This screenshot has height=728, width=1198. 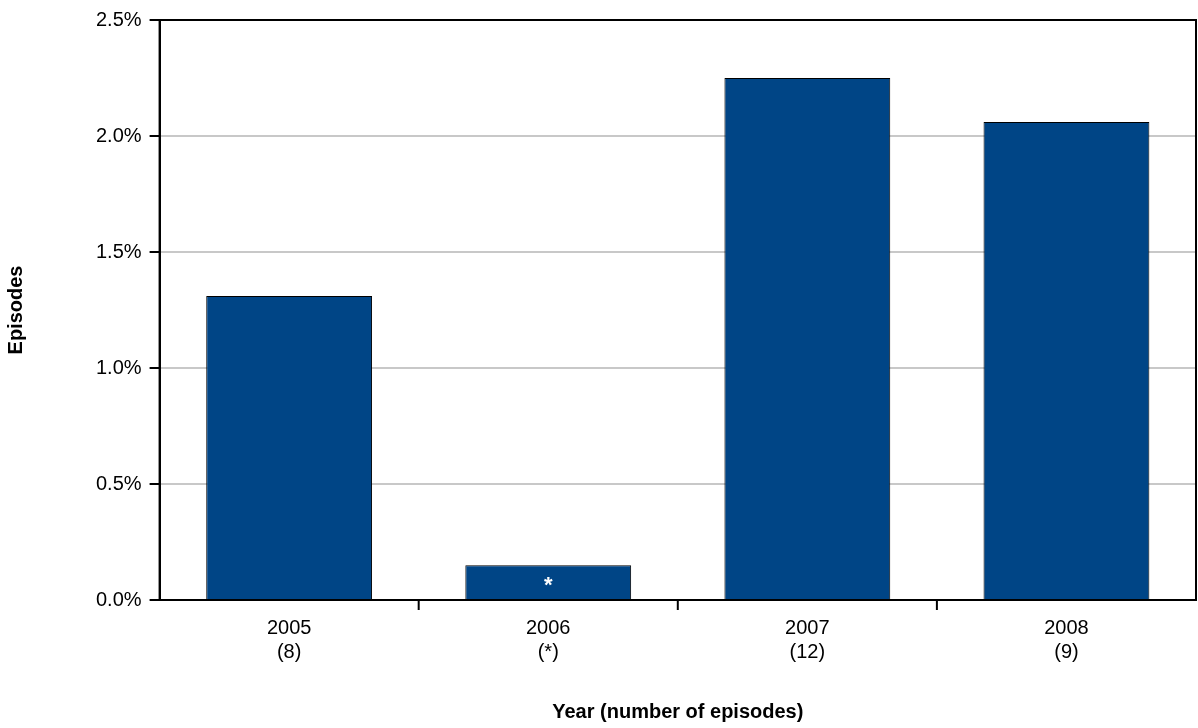 I want to click on y-tick-label: 2.0%, so click(x=118, y=134).